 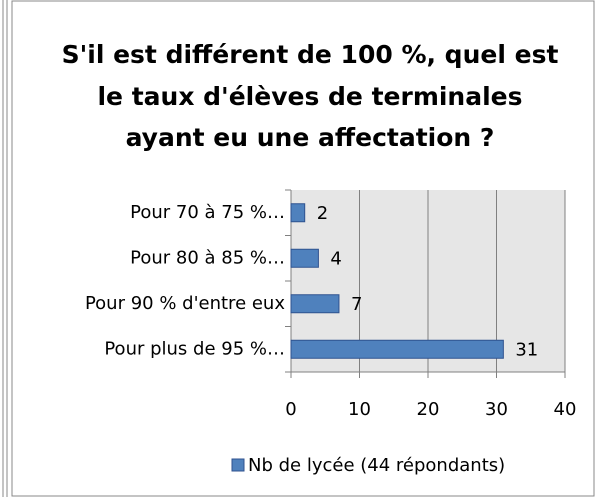 What do you see at coordinates (290, 409) in the screenshot?
I see `x-tick-label: 0` at bounding box center [290, 409].